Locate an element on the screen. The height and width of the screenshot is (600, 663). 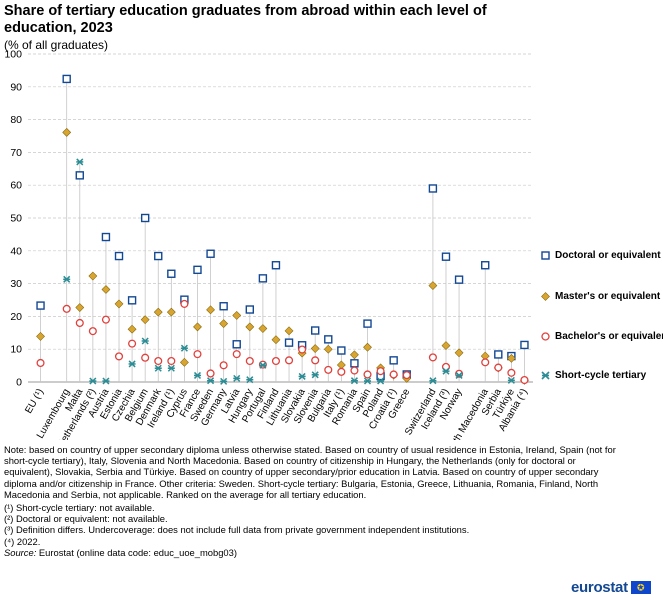
legend-label: Master's or equivalent is located at coordinates (608, 296).